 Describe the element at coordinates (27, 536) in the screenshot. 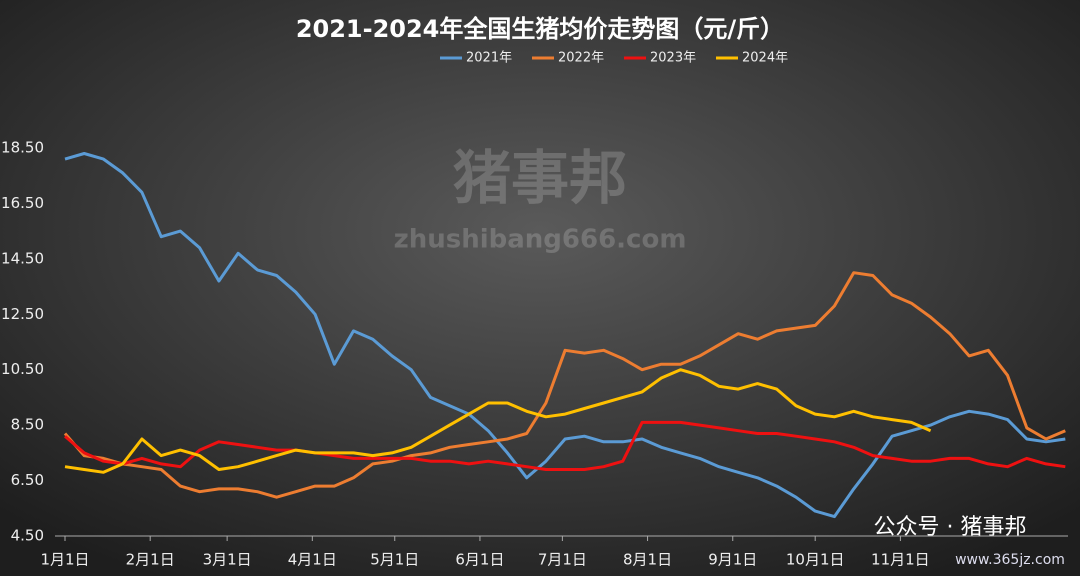

I see `y-tick-label: 4.50` at that location.